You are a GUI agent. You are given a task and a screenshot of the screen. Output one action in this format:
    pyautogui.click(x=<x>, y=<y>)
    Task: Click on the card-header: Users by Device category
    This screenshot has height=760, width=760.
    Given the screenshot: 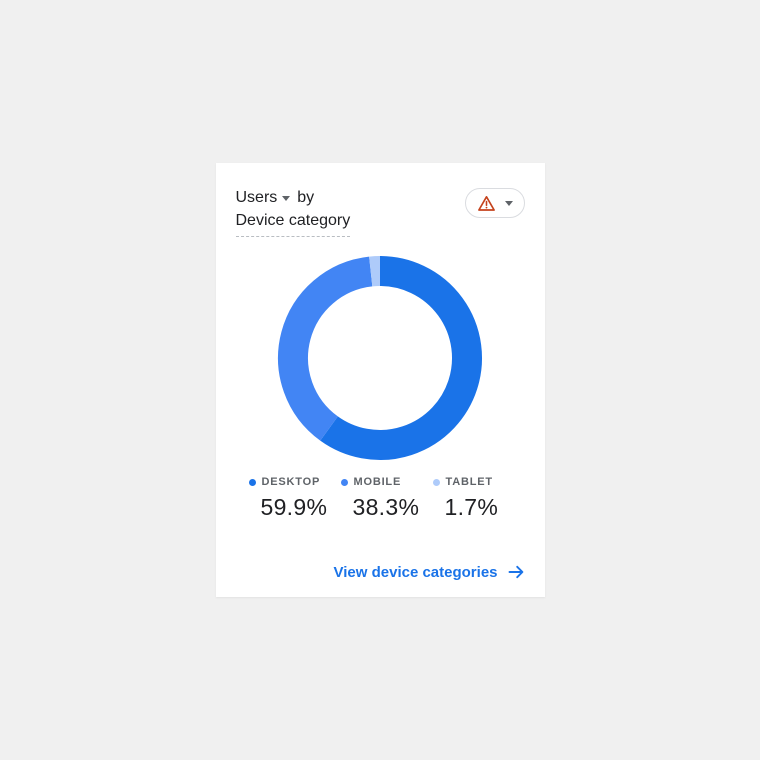 What is the action you would take?
    pyautogui.click(x=380, y=211)
    